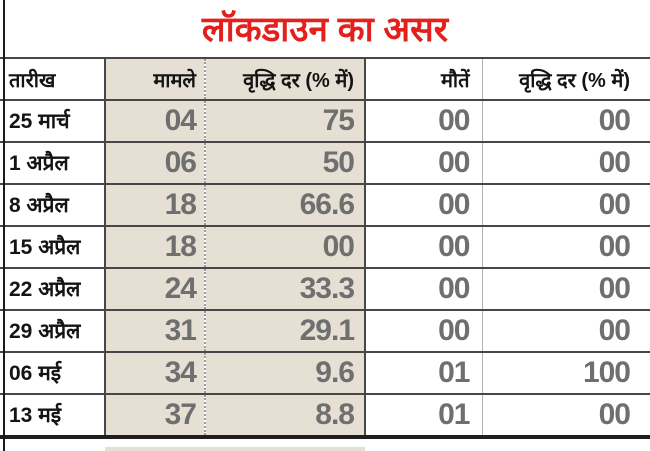  Describe the element at coordinates (53, 163) in the screenshot. I see `cell-date: 1 अप्रैल` at that location.